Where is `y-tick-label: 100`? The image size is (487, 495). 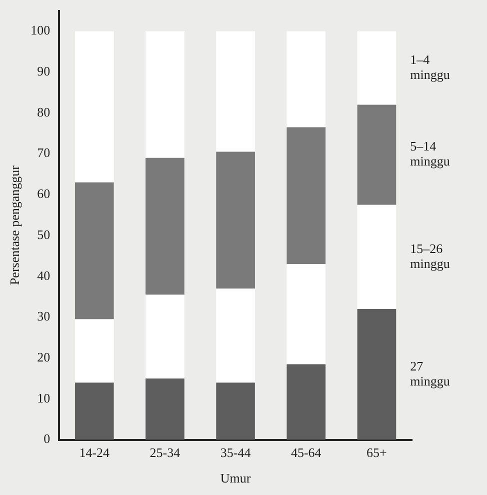
y-tick-label: 100 is located at coordinates (40, 30).